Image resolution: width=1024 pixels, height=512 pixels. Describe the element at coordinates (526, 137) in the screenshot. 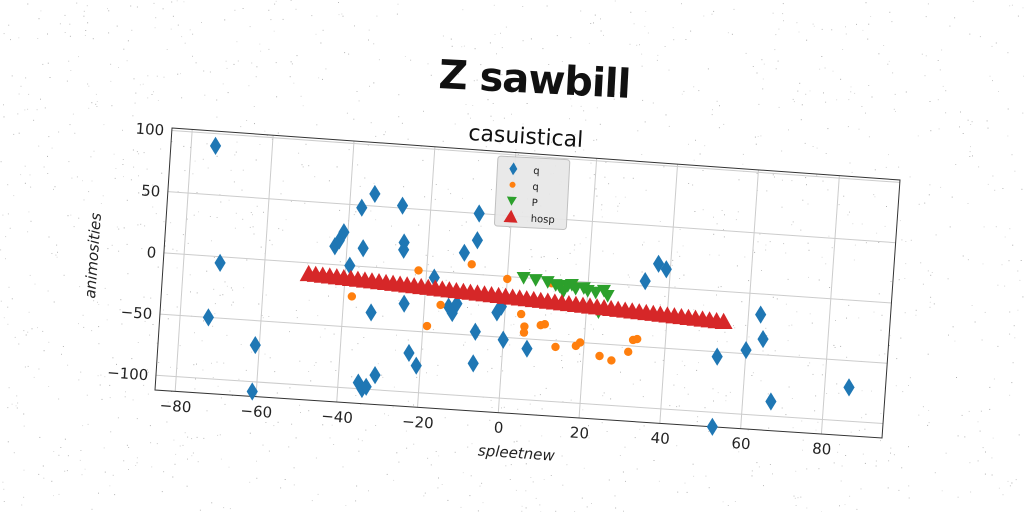

I see `chart-title: casuistical` at that location.